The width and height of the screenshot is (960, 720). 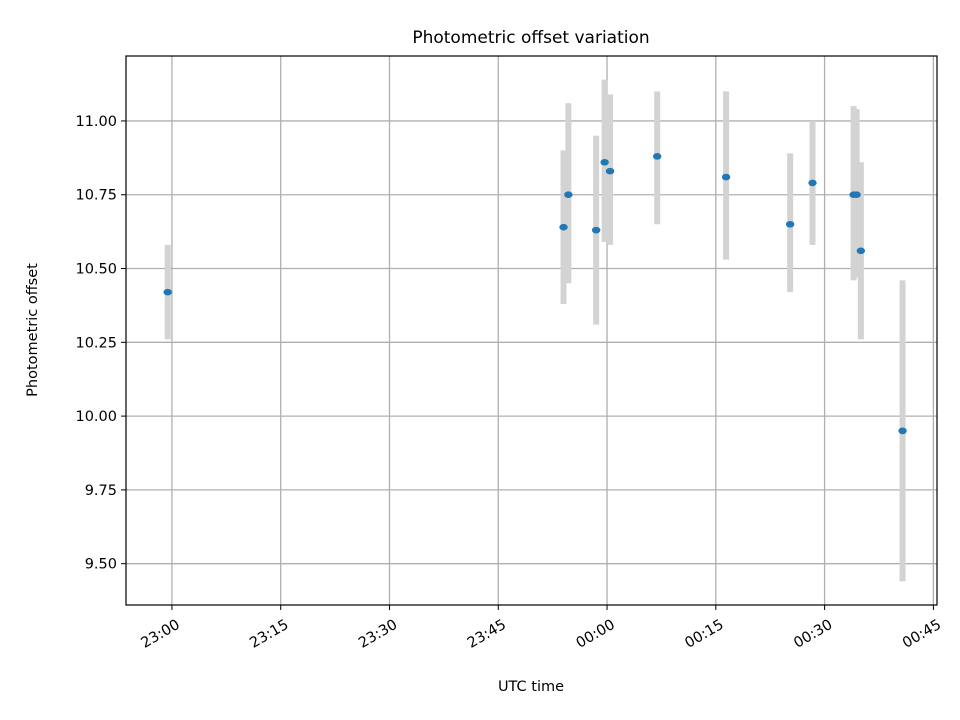 I want to click on x-axis-label: UTC time, so click(x=531, y=687).